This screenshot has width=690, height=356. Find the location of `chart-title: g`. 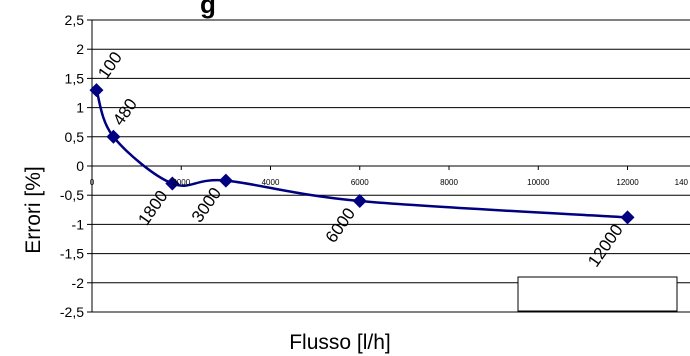

chart-title: g is located at coordinates (208, 9).